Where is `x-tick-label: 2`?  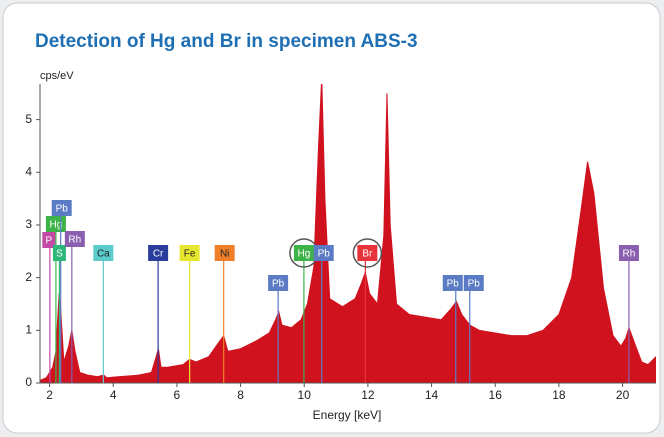 x-tick-label: 2 is located at coordinates (49, 395).